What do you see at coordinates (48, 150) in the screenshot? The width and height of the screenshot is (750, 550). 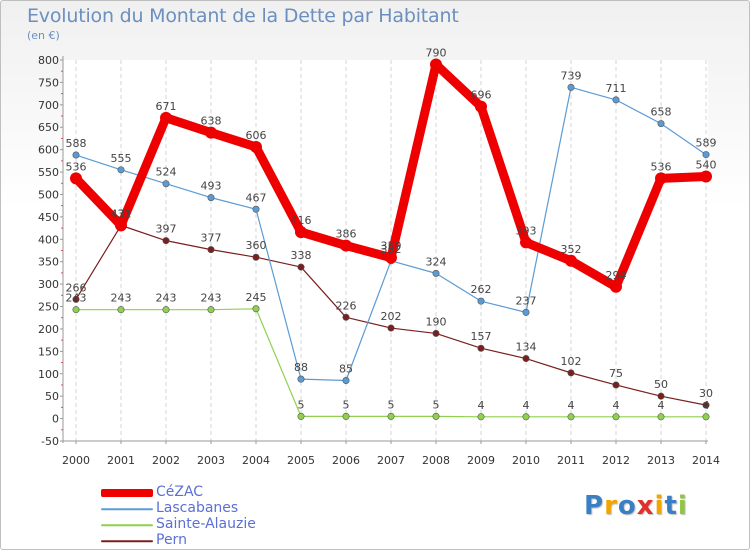 I see `y-tick-label: 600` at bounding box center [48, 150].